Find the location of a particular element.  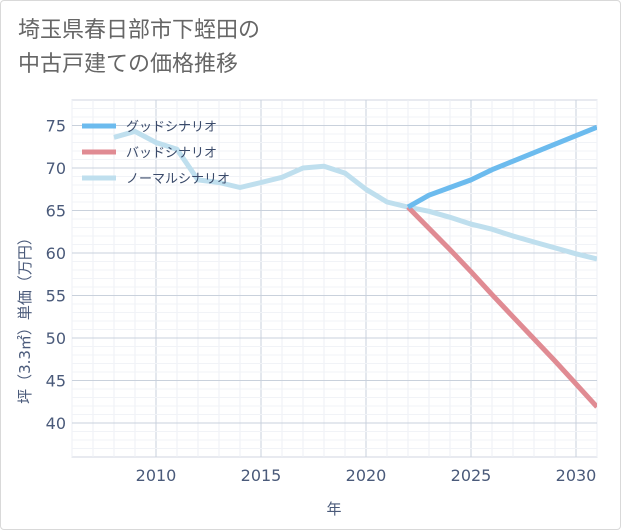

x-axis-label: 年 is located at coordinates (333, 509).